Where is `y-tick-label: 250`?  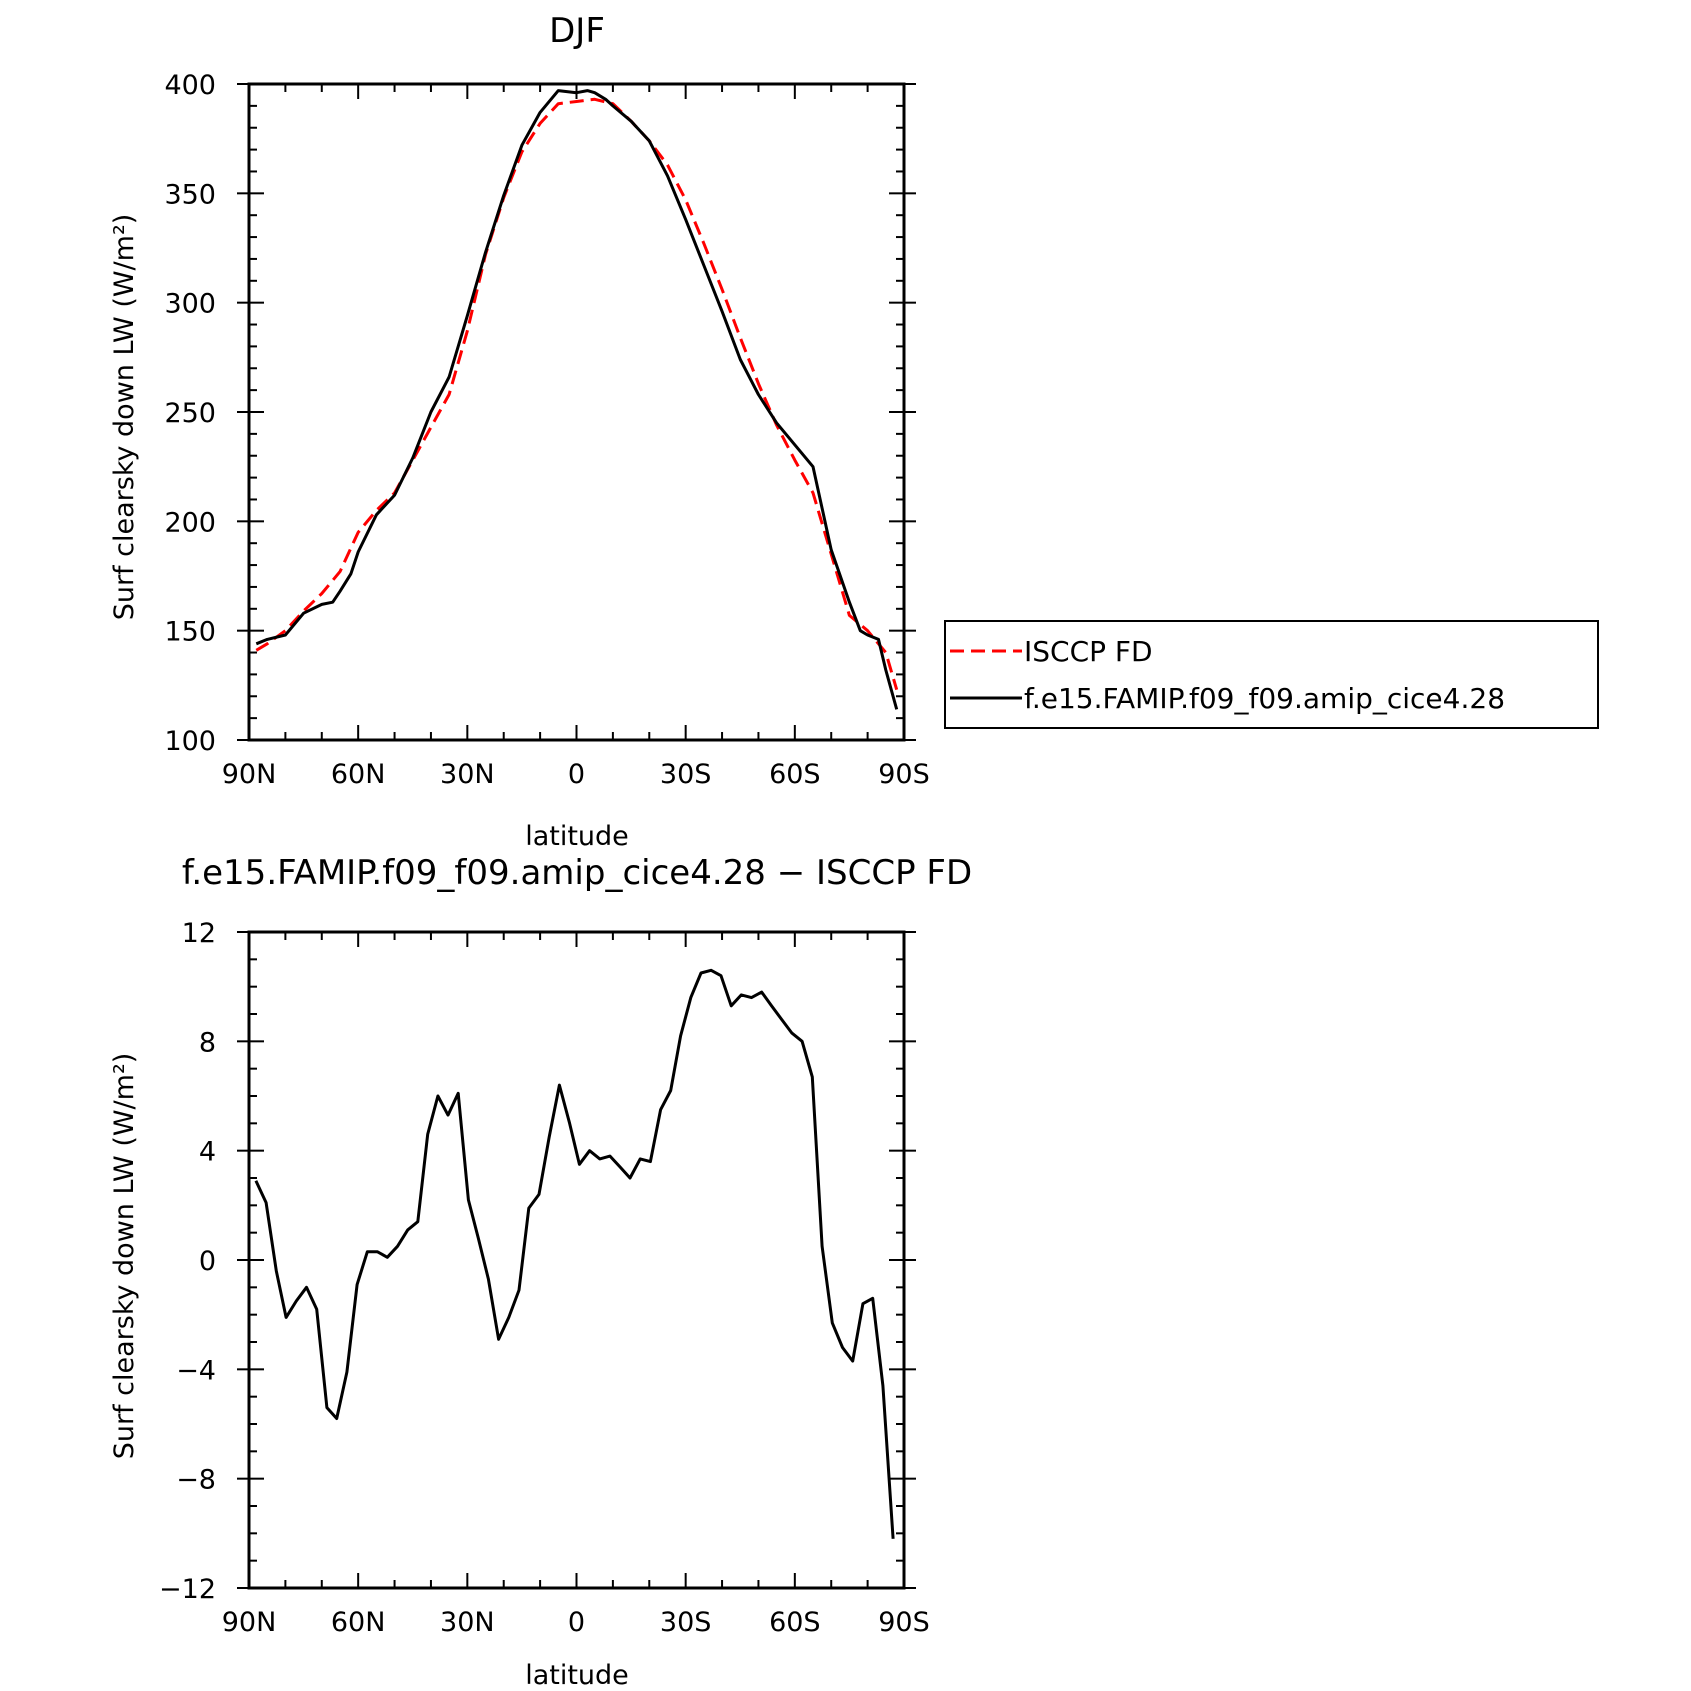 y-tick-label: 250 is located at coordinates (190, 413).